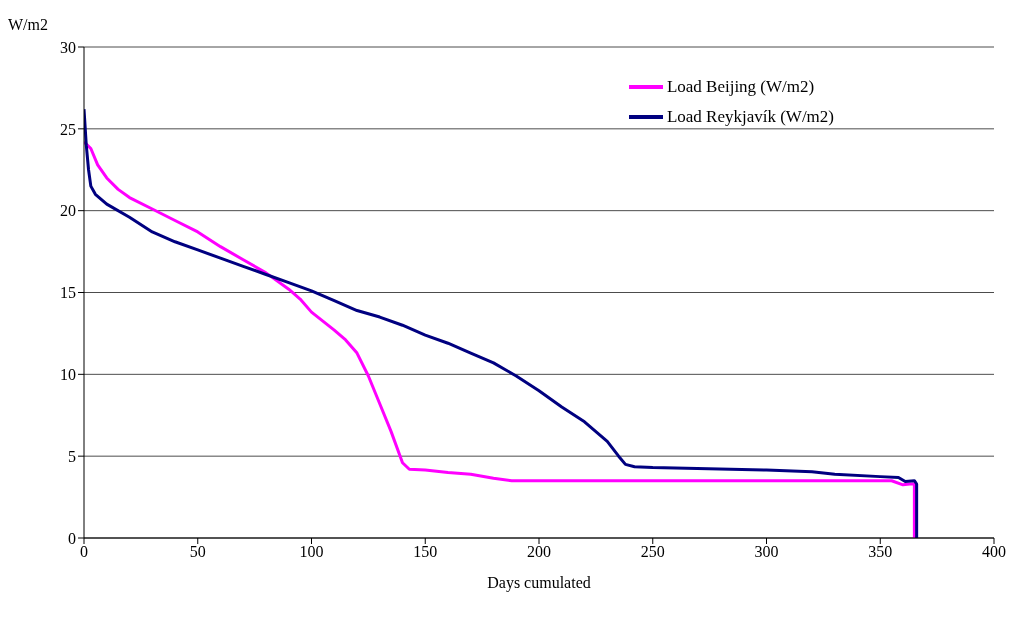 The width and height of the screenshot is (1024, 619). I want to click on x-tick-label: 350, so click(880, 552).